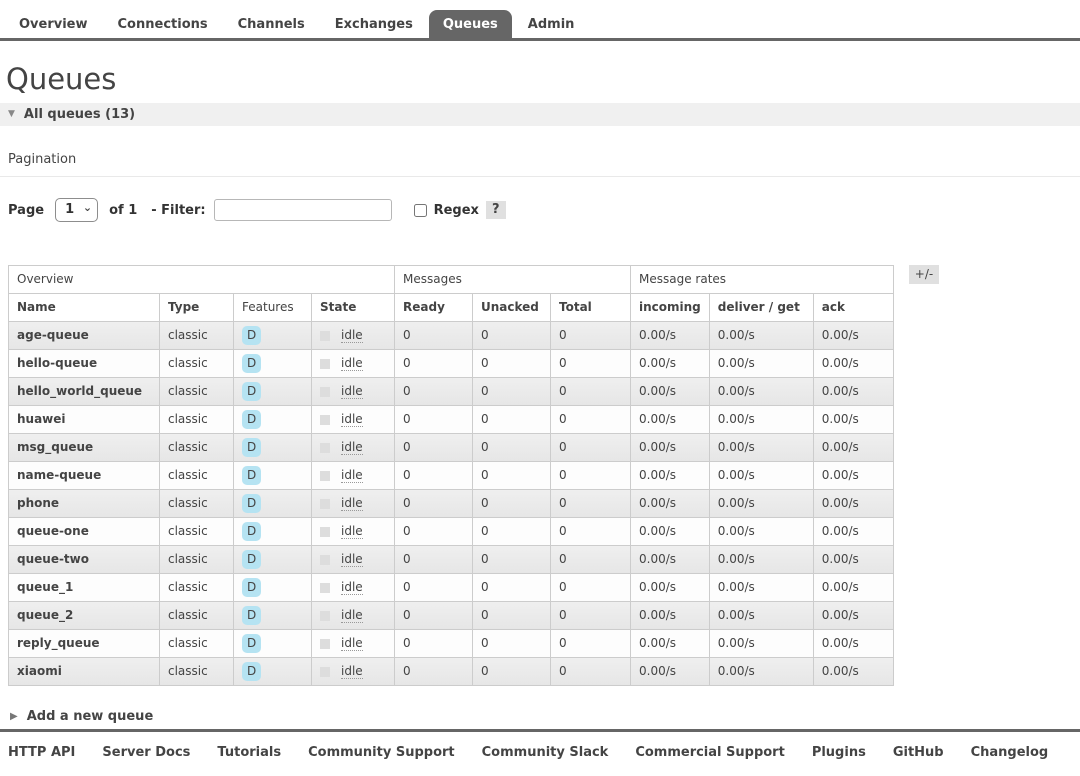 The width and height of the screenshot is (1080, 776). Describe the element at coordinates (551, 24) in the screenshot. I see `tab-admin: Admin` at that location.